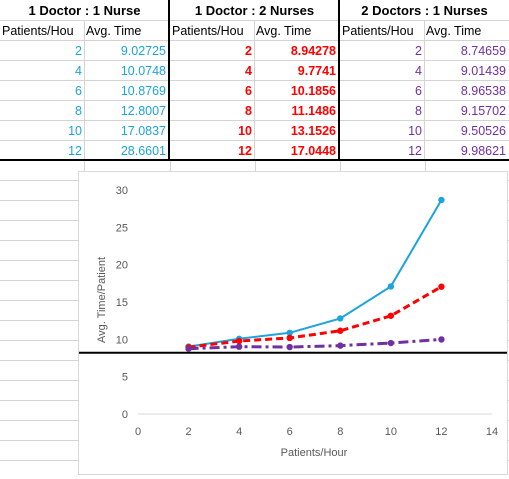 The width and height of the screenshot is (509, 479). I want to click on cell-avg-time: 10.8769, so click(143, 91).